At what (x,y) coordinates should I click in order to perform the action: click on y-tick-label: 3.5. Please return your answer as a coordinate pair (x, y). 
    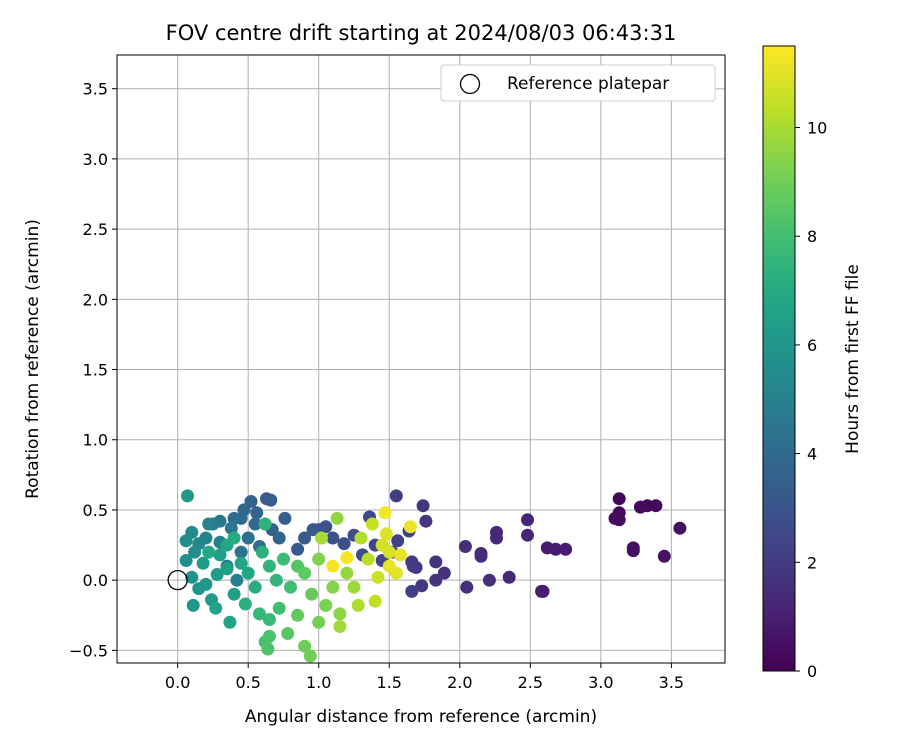
    Looking at the image, I should click on (95, 89).